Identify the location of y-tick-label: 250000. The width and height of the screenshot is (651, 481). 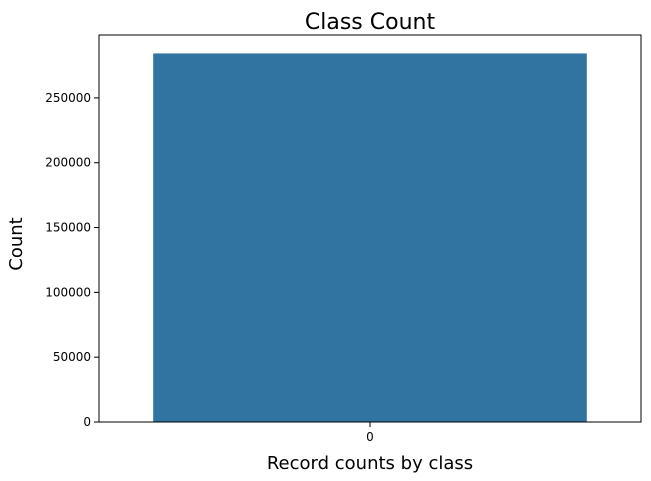
(68, 98).